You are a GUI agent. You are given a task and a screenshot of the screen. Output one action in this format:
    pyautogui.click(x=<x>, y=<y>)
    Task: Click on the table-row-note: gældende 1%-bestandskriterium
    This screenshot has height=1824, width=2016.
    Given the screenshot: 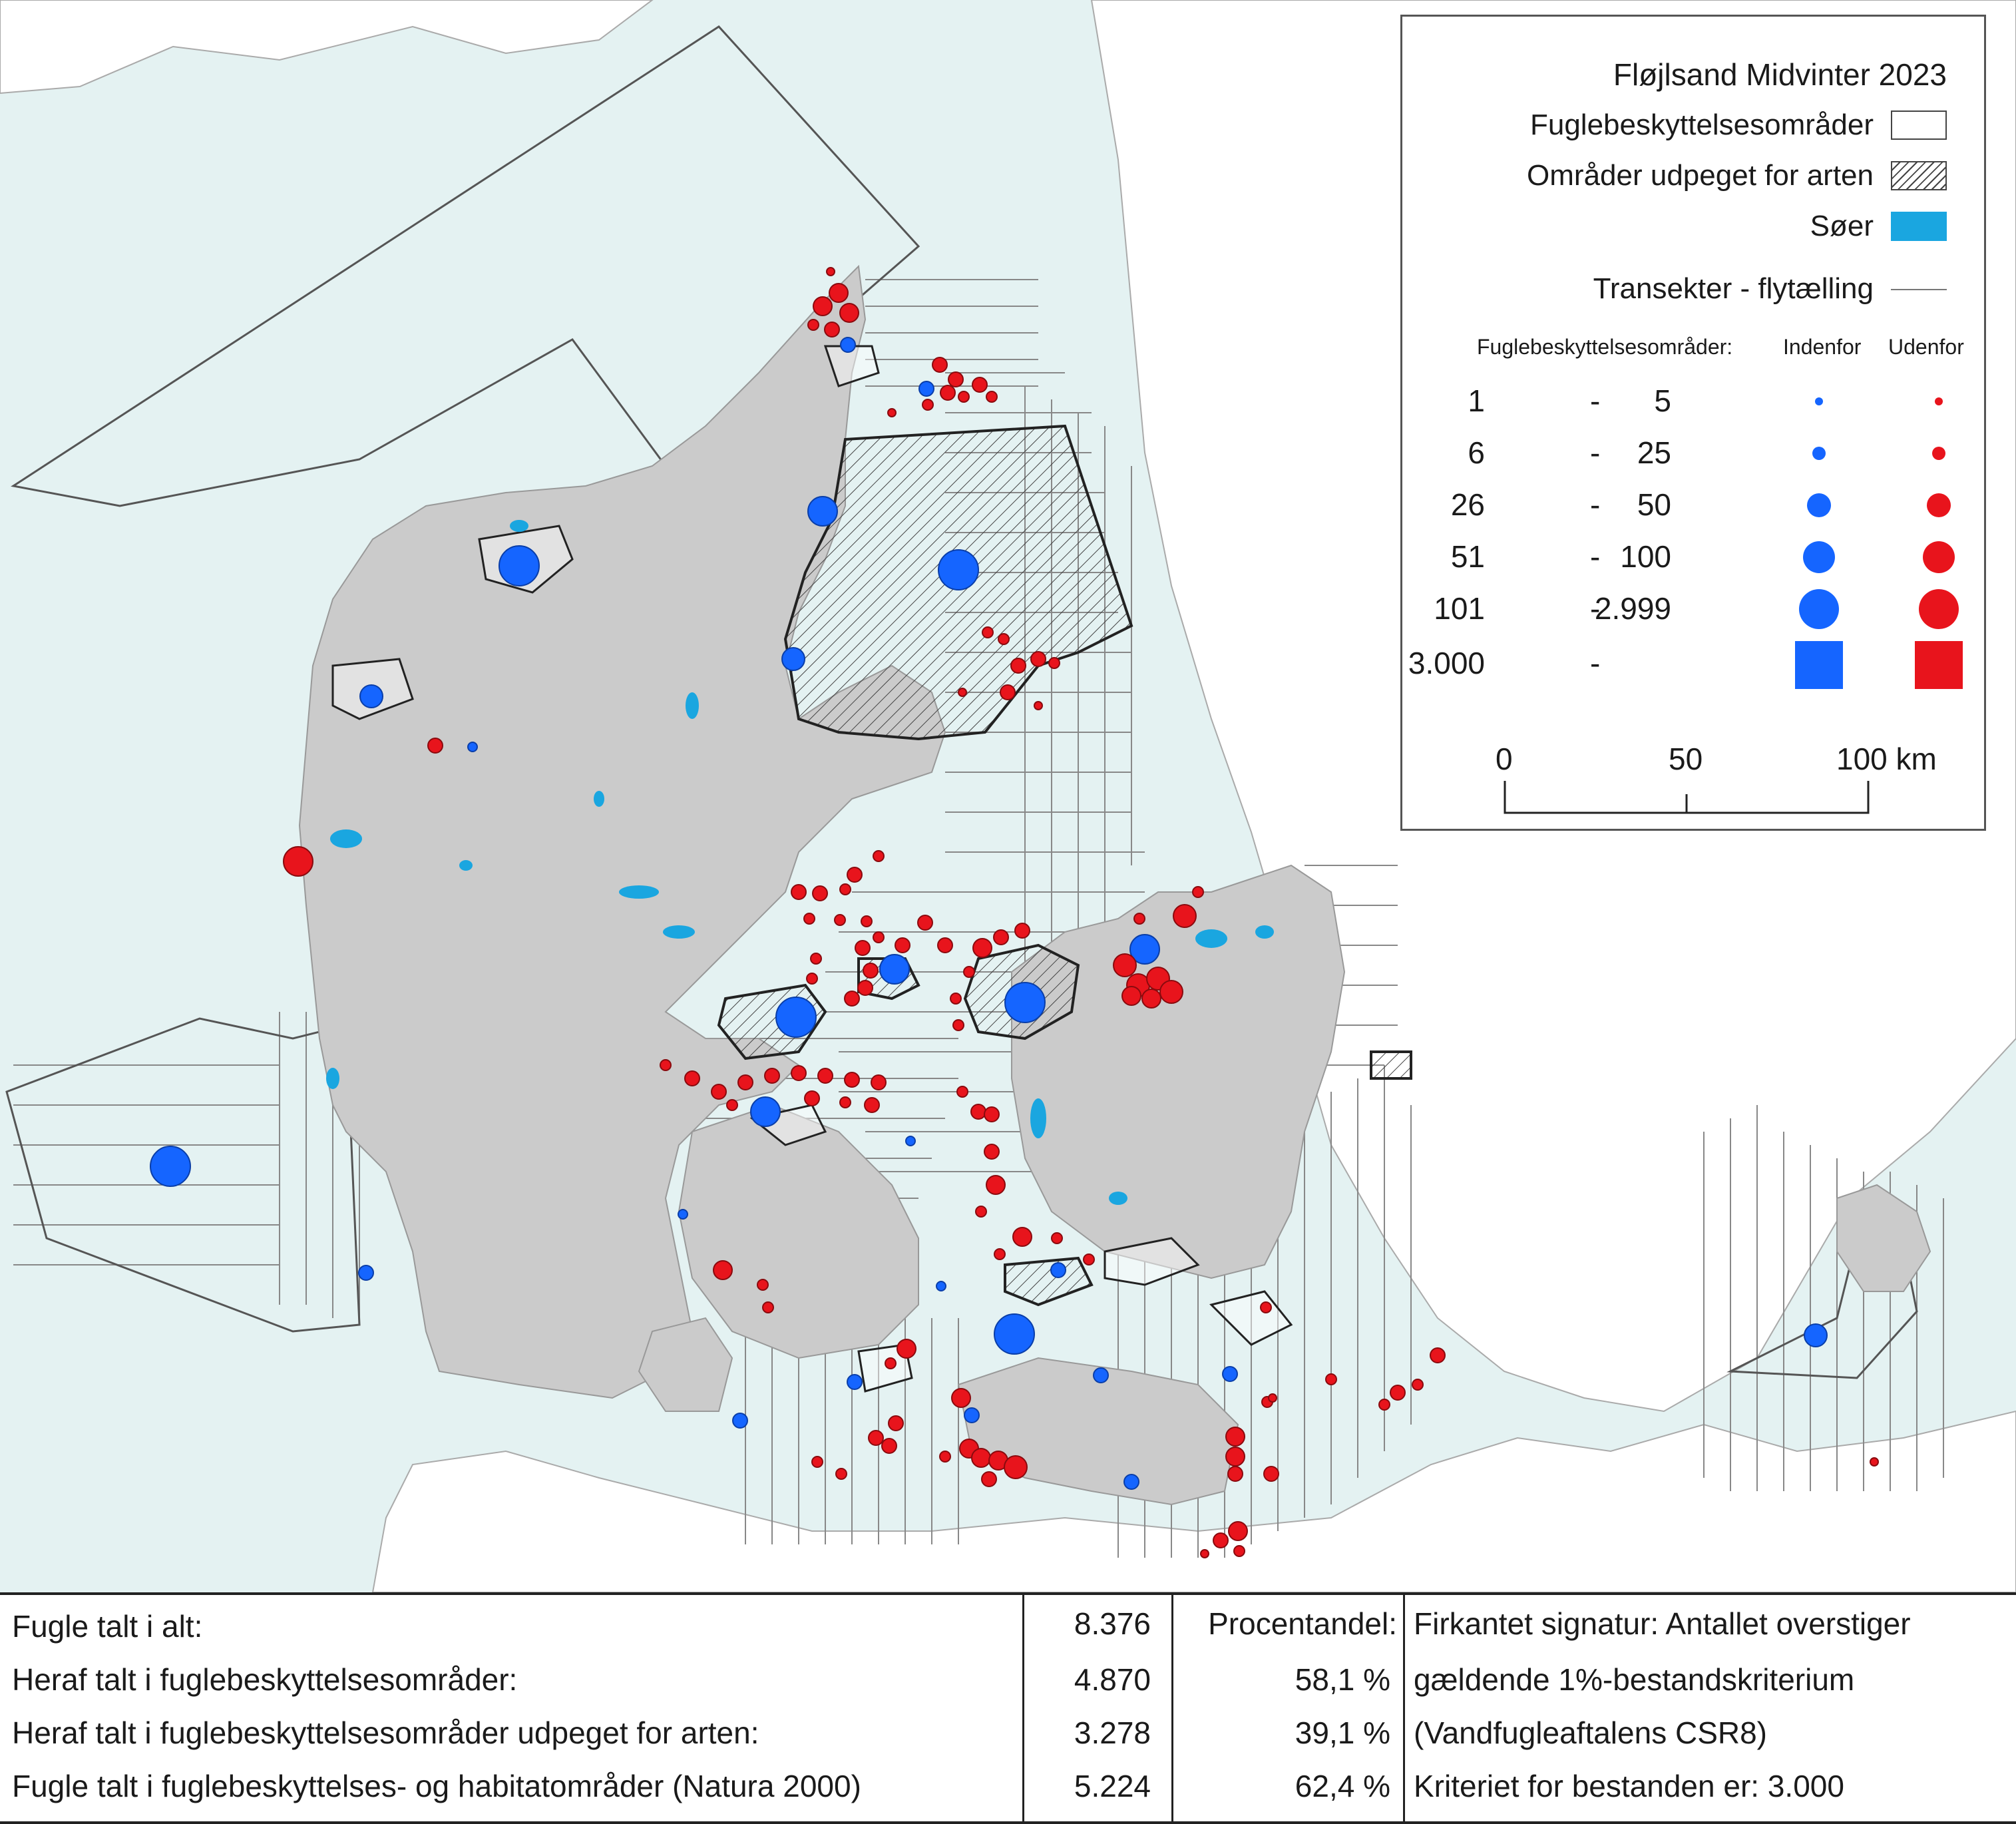 What is the action you would take?
    pyautogui.click(x=1635, y=1679)
    